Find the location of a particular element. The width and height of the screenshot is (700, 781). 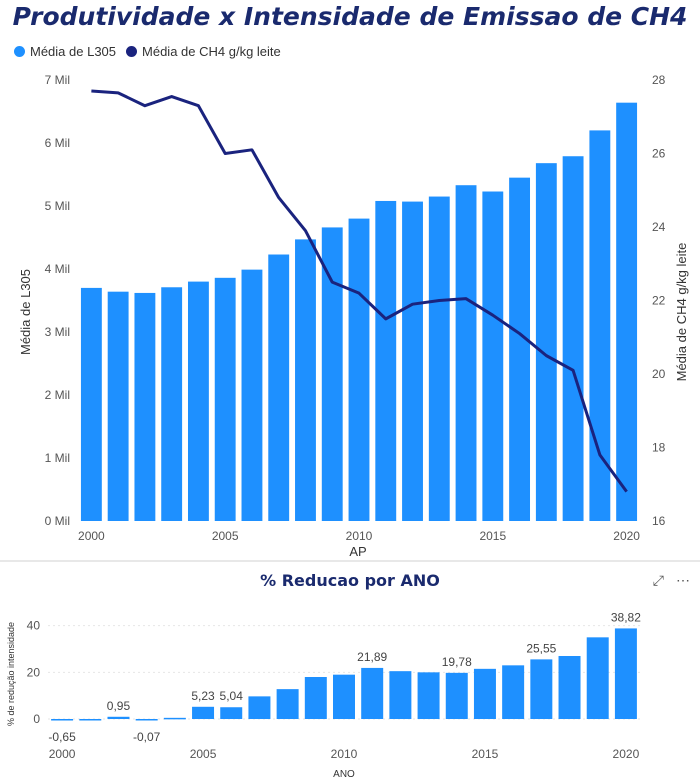

y-left-tick-label: 7 Mil is located at coordinates (57, 80).